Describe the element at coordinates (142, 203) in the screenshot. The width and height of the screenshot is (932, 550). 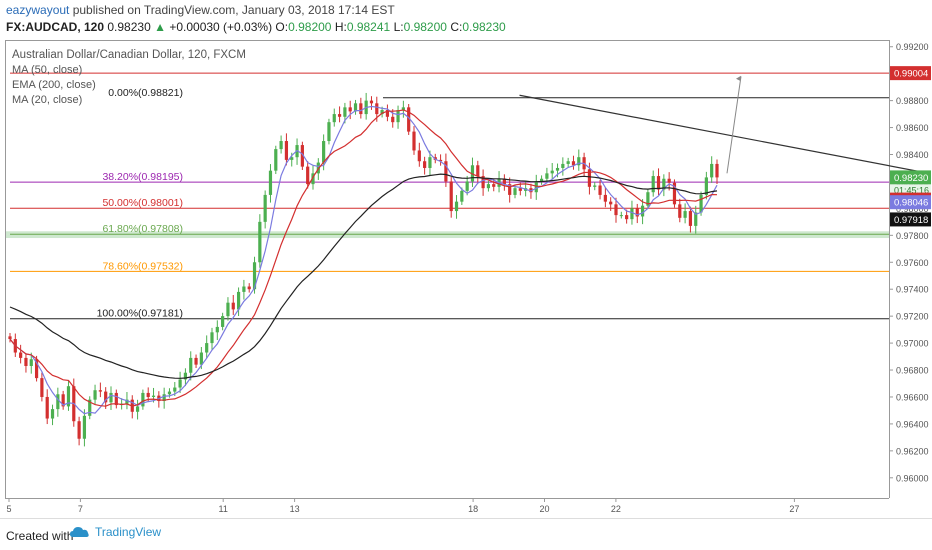
I see `fib-level-label: 50.00%(0.98001)` at that location.